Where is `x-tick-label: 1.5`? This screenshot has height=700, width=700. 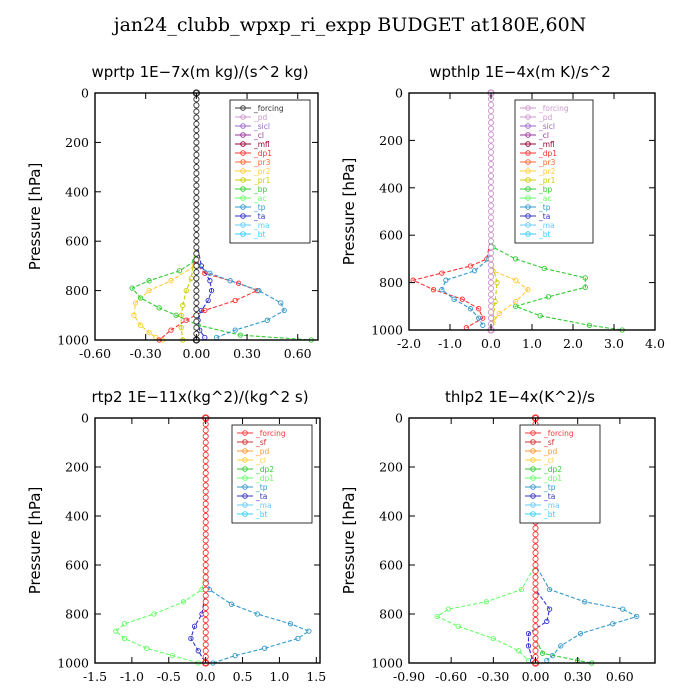 x-tick-label: 1.5 is located at coordinates (316, 676).